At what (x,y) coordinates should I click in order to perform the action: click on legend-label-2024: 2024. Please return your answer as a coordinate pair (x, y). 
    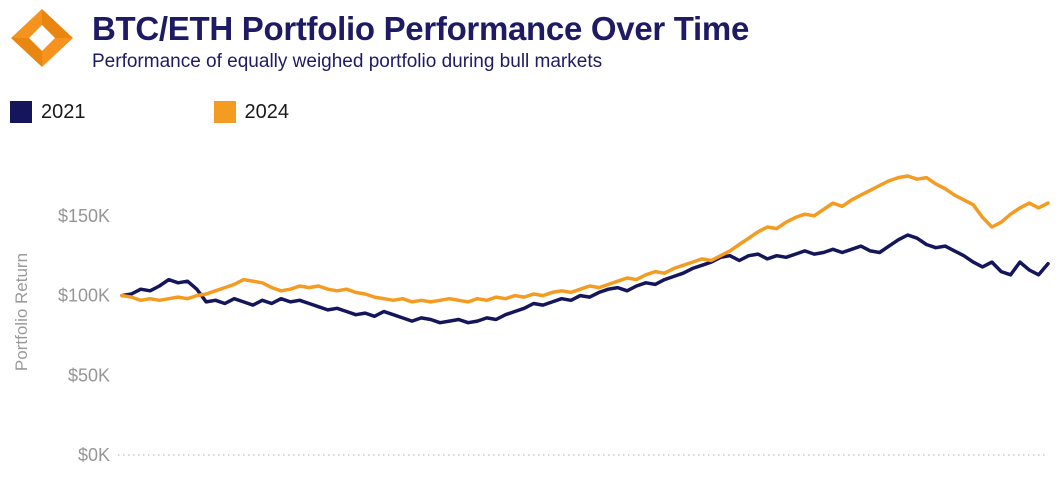
    Looking at the image, I should click on (267, 111).